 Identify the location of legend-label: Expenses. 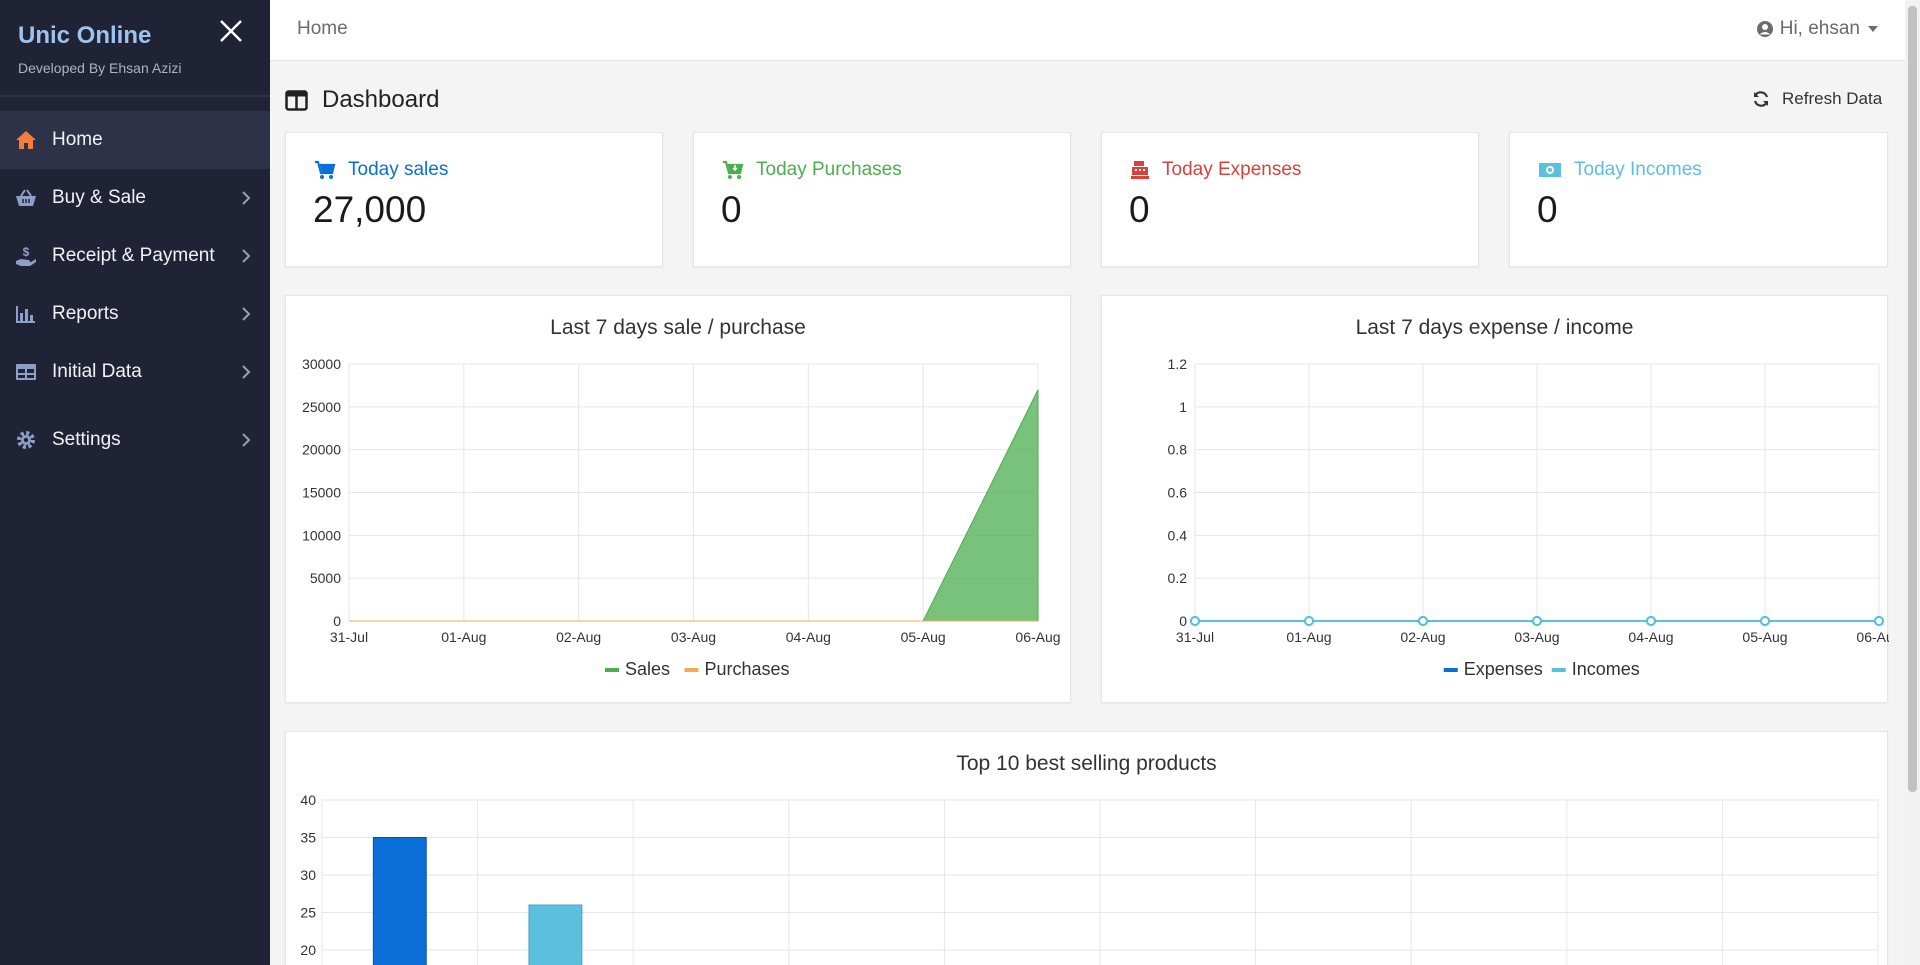
(1503, 669).